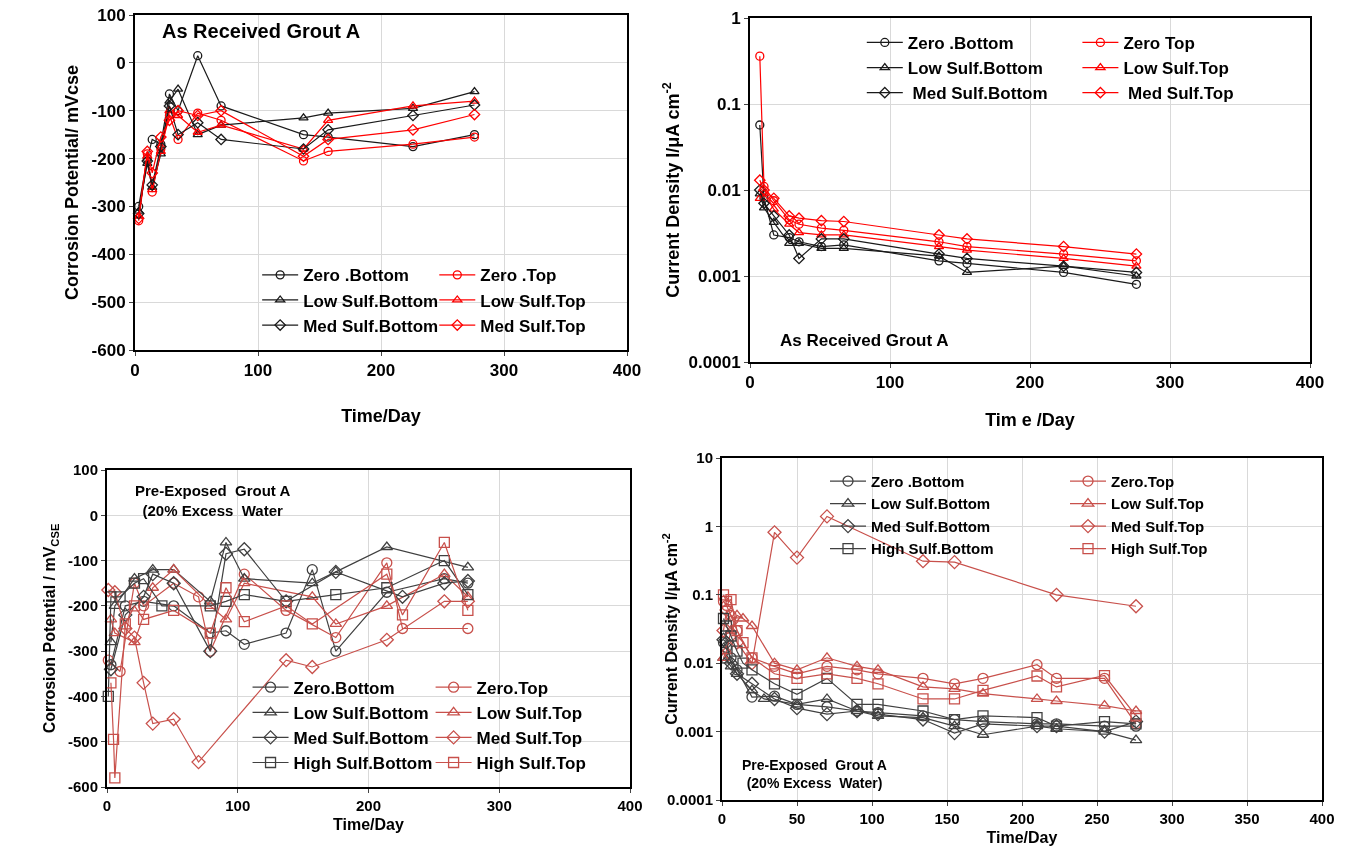  I want to click on x-tick-label: 250, so click(1097, 818).